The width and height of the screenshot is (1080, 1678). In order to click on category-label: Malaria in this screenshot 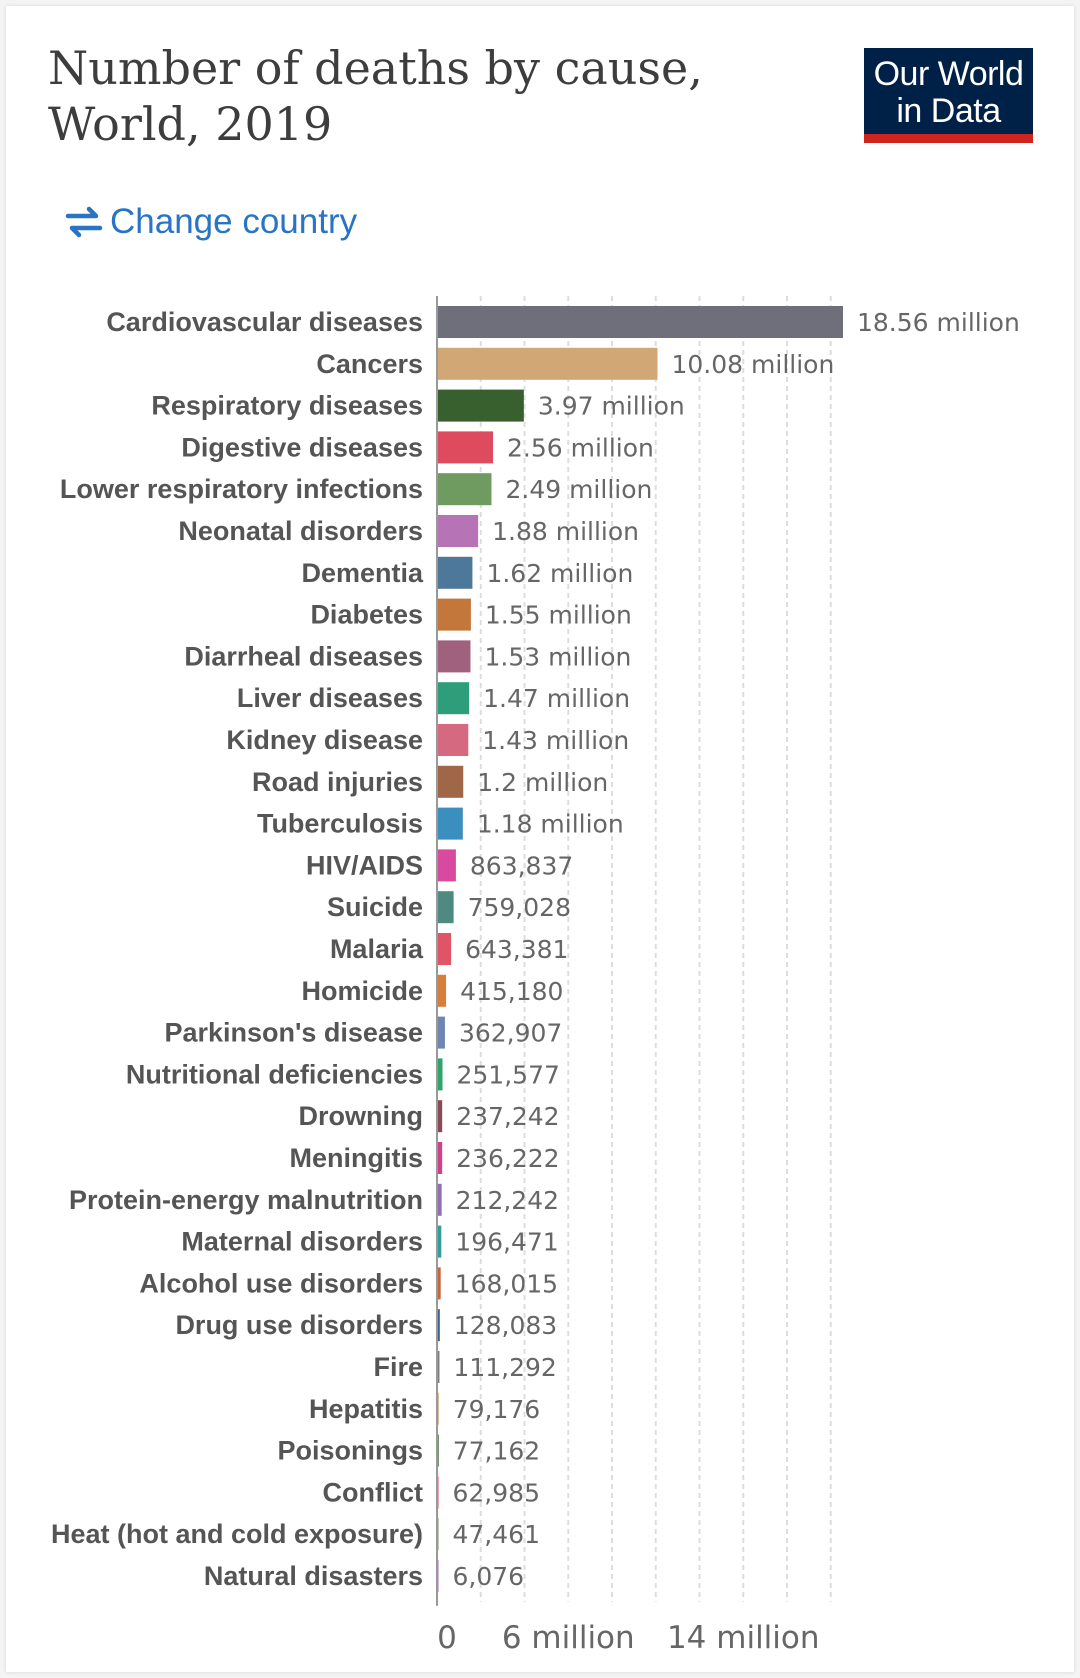, I will do `click(377, 949)`.